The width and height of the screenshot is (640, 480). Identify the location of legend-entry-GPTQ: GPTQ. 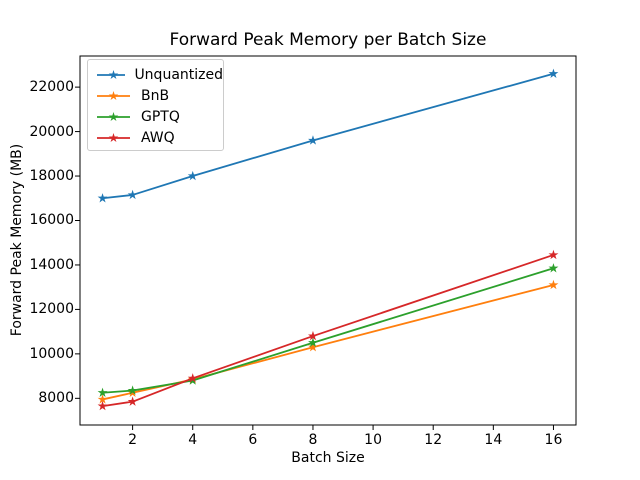
(159, 116).